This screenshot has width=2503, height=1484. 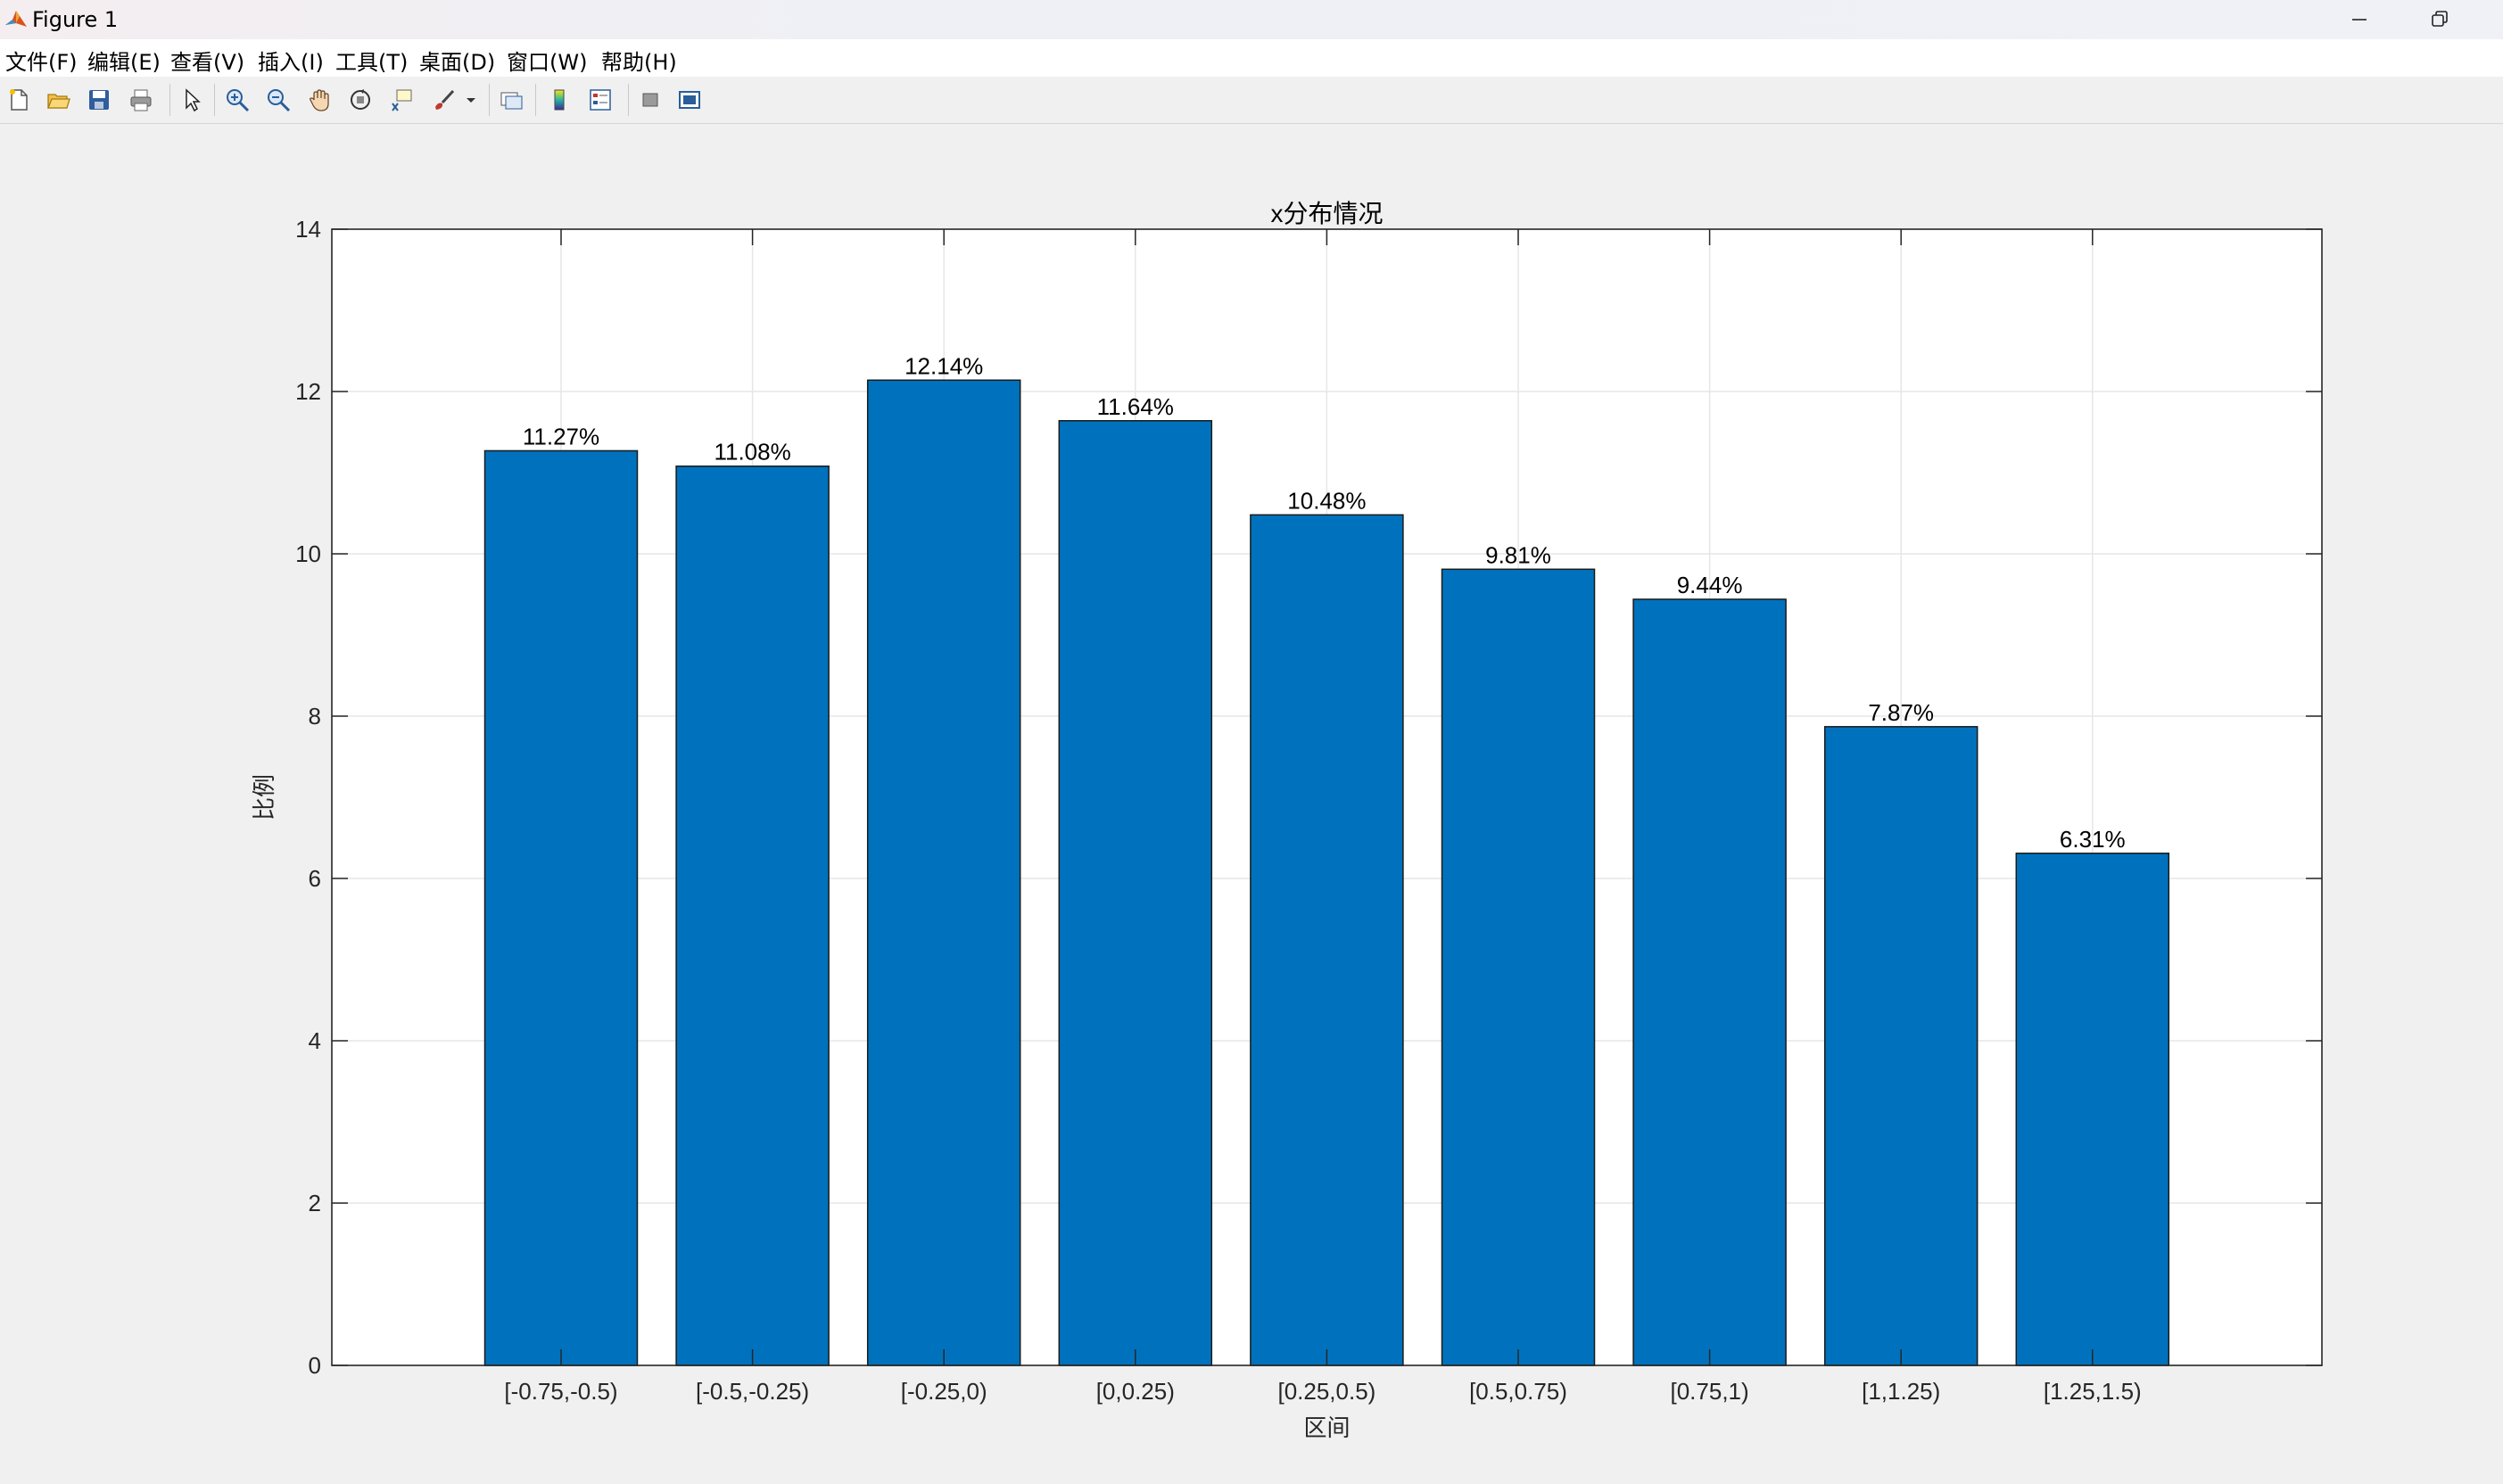 I want to click on data-cursor-button, so click(x=401, y=100).